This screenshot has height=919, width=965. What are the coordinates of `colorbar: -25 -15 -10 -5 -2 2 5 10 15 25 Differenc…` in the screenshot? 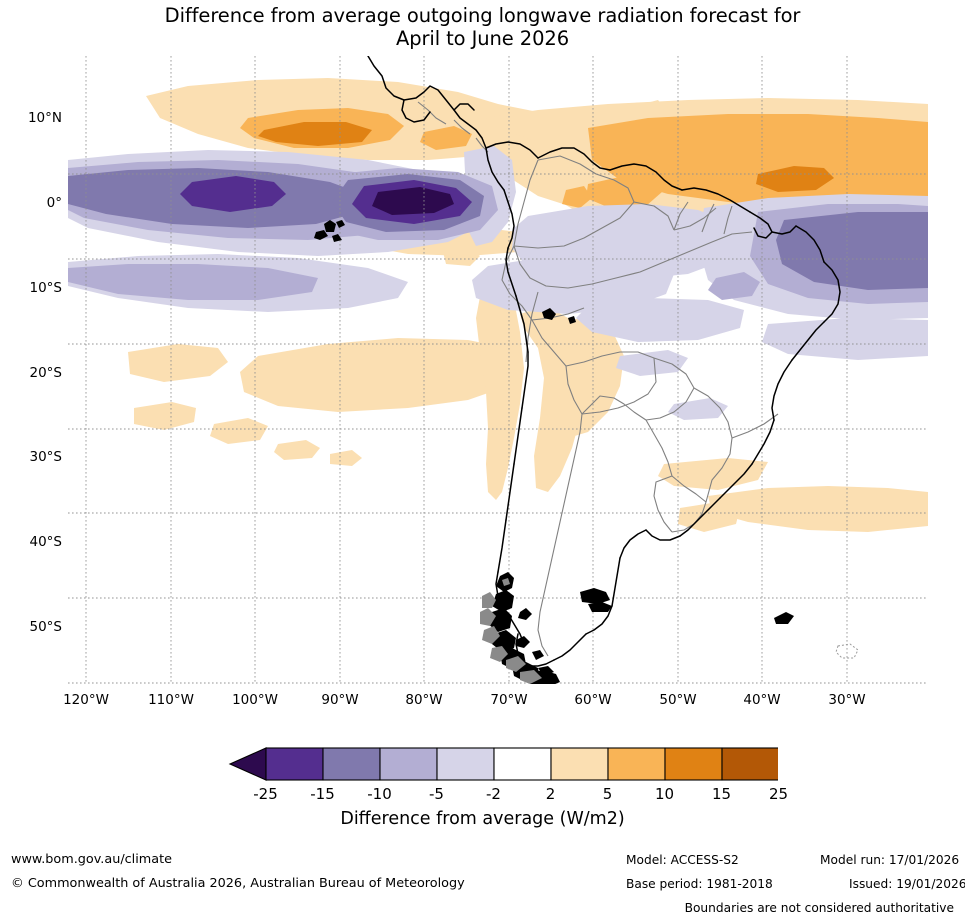 It's located at (482, 787).